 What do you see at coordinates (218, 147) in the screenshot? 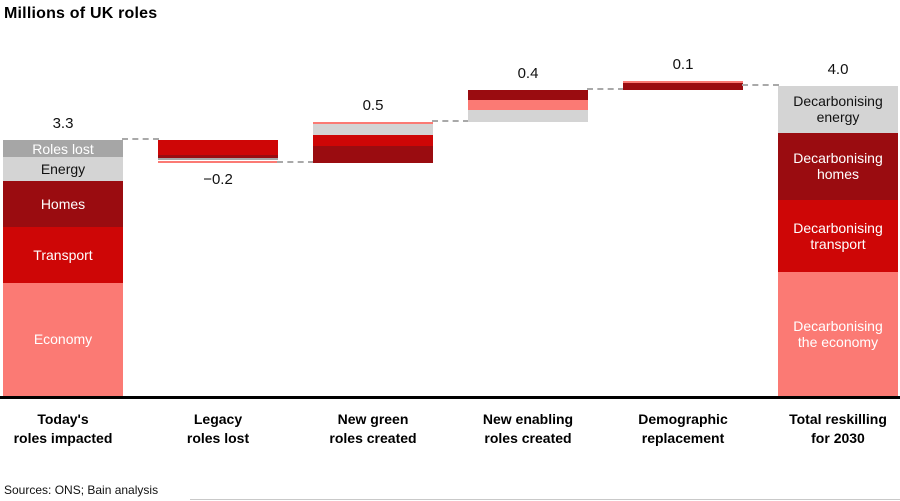
I see `segment-transport-lost` at bounding box center [218, 147].